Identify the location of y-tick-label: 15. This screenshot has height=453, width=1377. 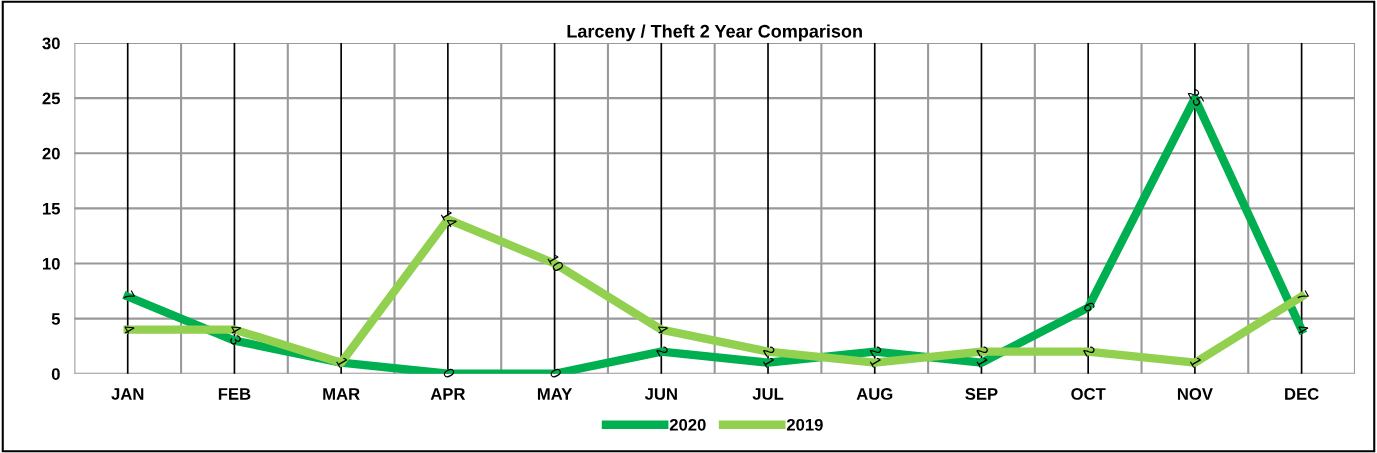
(51, 208).